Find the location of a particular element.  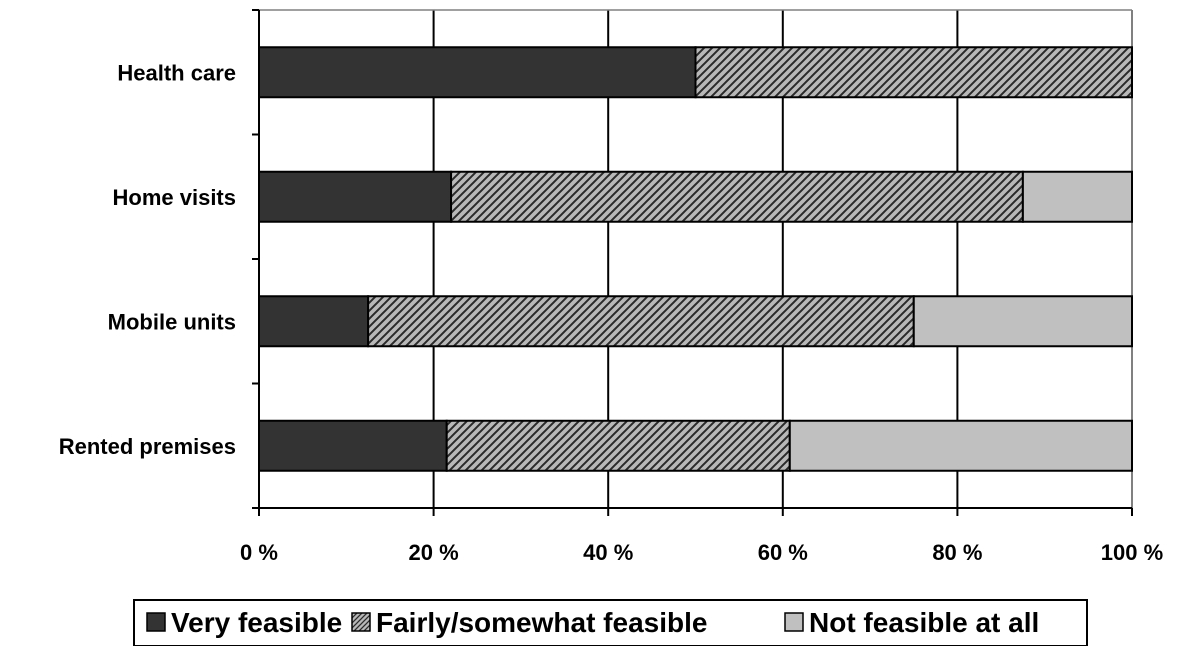

x-tick-label-40: 40 % is located at coordinates (608, 552).